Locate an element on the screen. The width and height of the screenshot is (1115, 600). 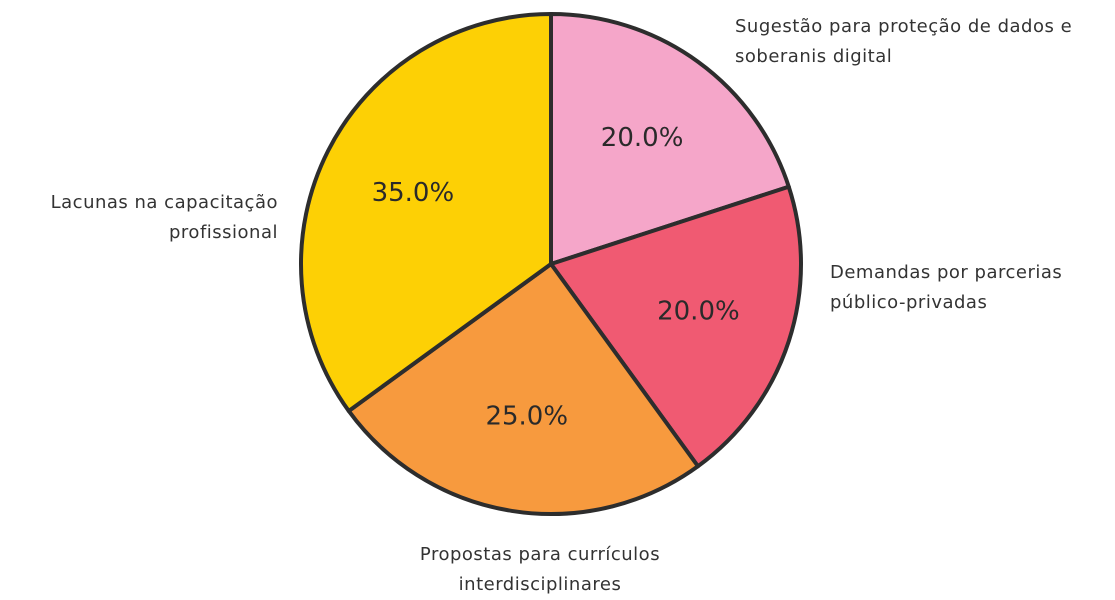
category-label: Lacunas na capacitação profissional is located at coordinates (164, 217).